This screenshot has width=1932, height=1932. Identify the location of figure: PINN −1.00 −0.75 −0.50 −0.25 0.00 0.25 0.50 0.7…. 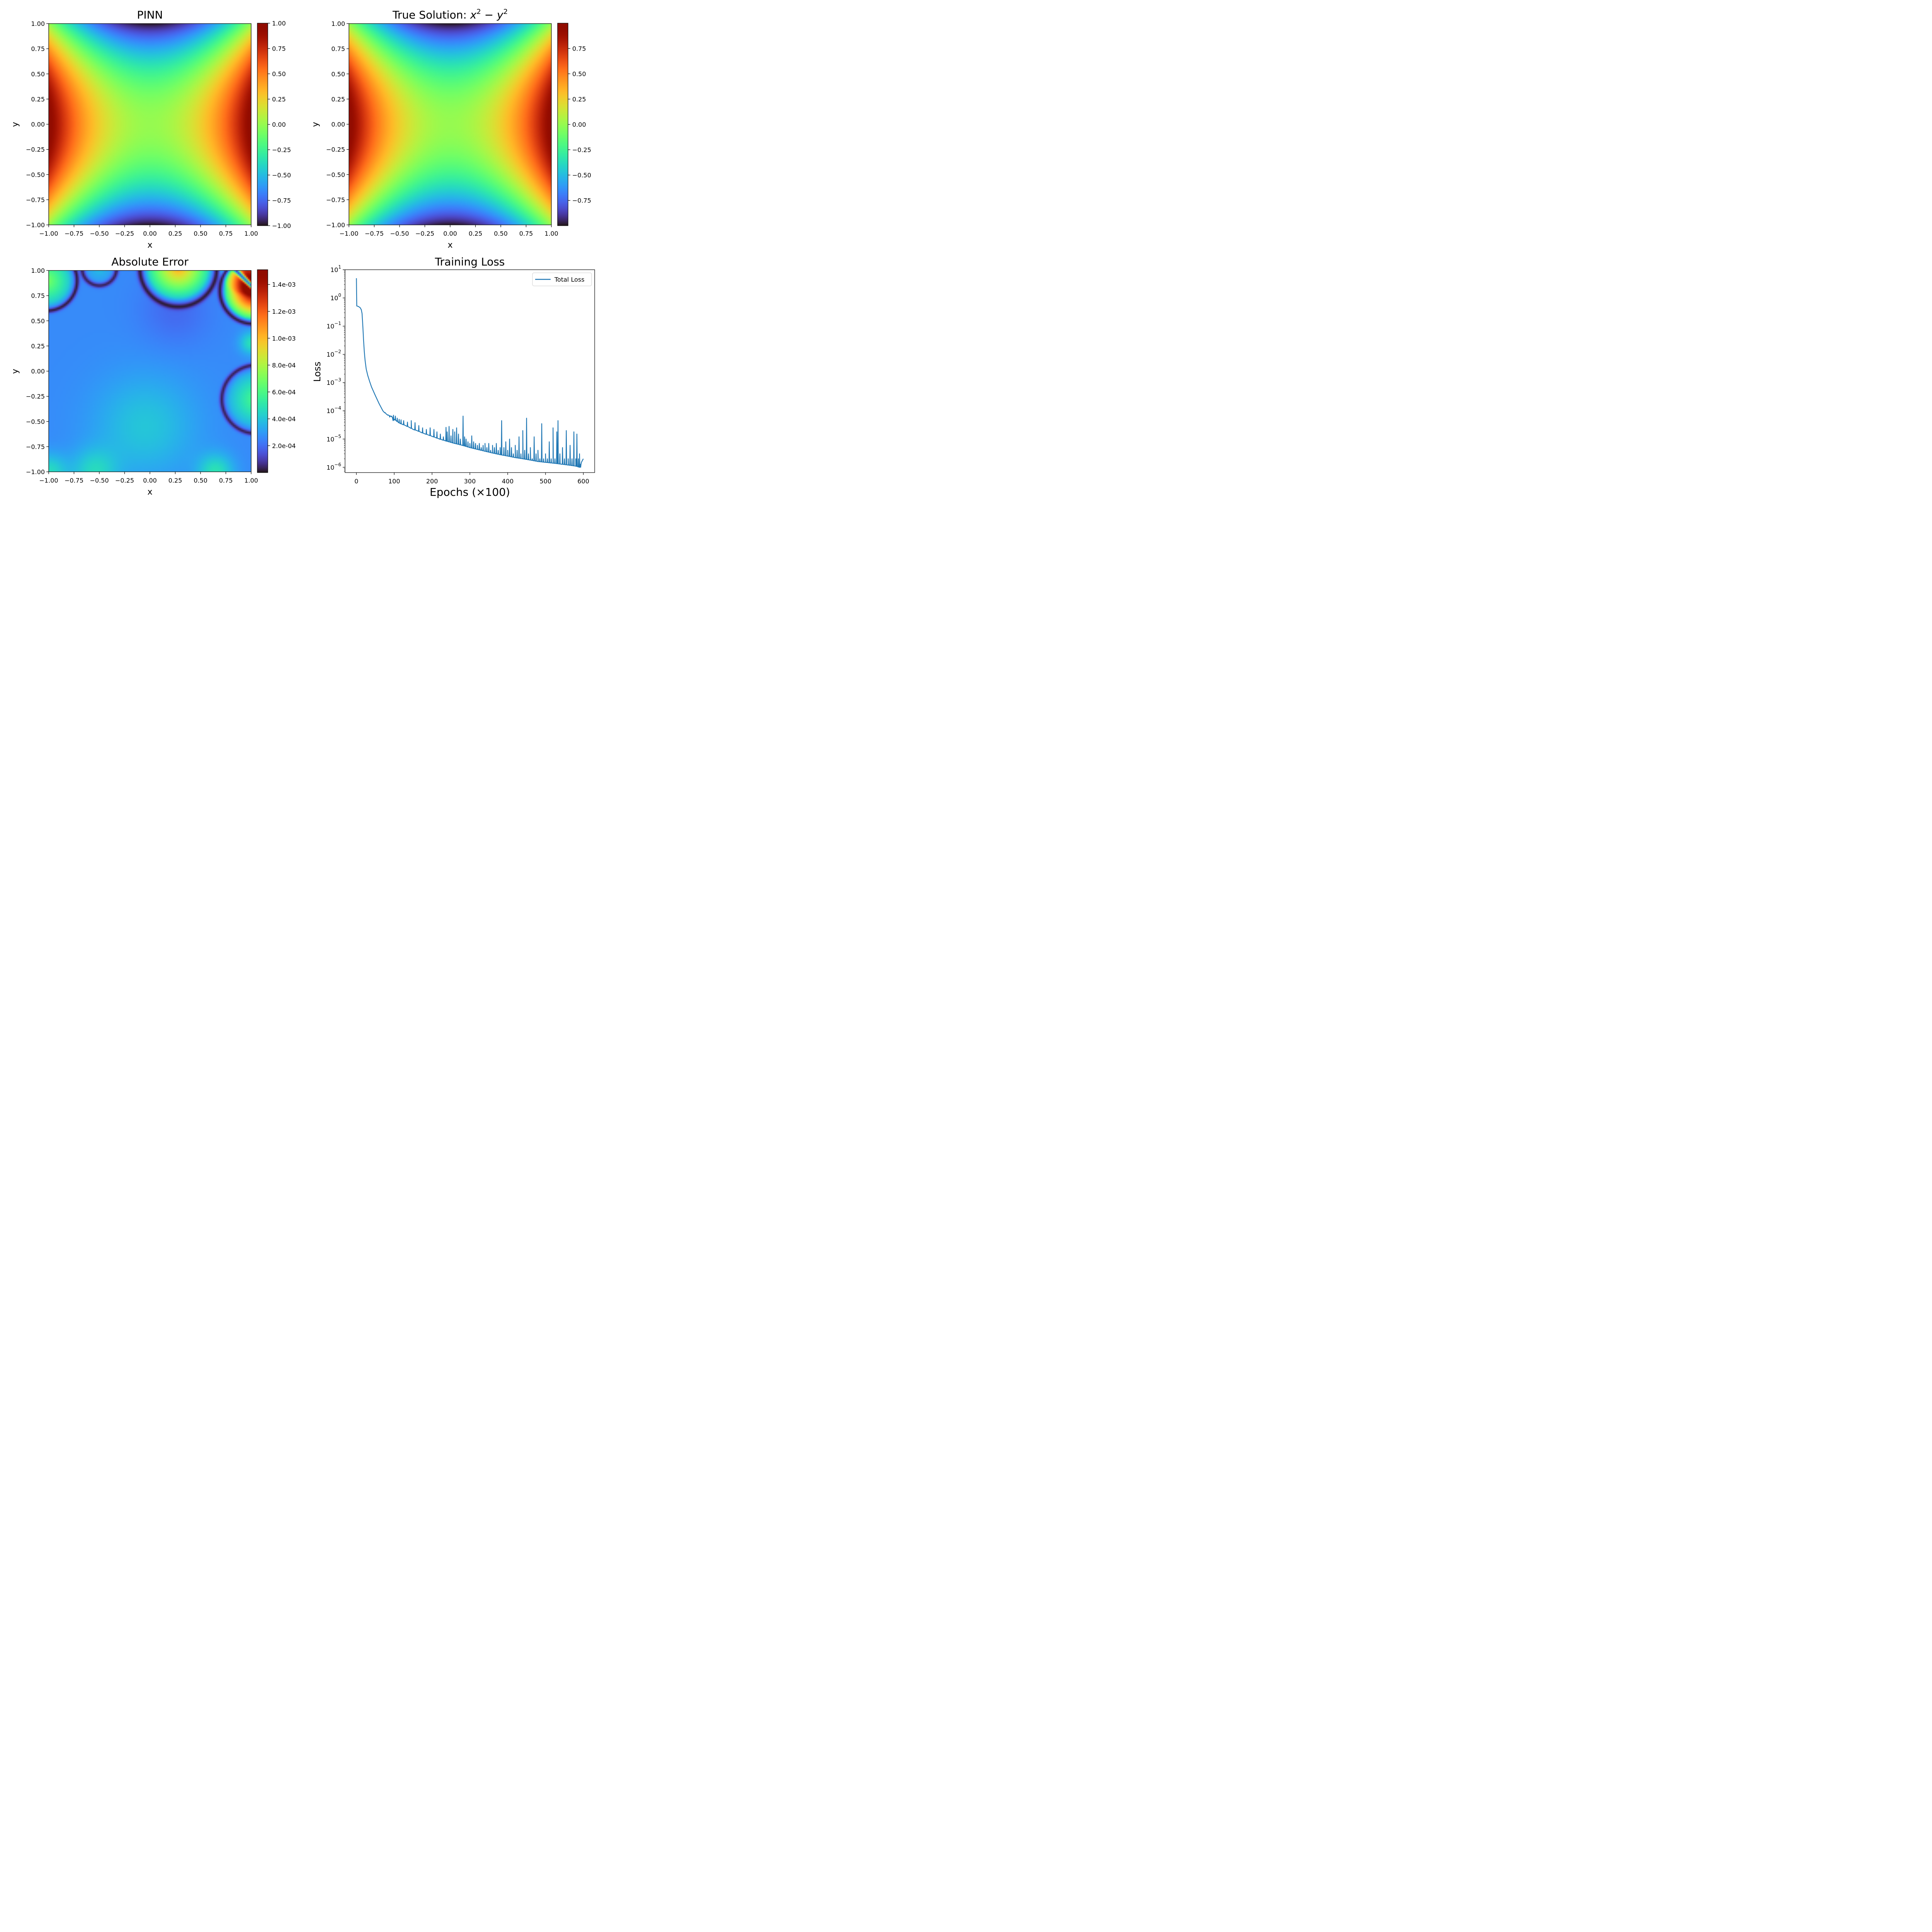
(301, 251).